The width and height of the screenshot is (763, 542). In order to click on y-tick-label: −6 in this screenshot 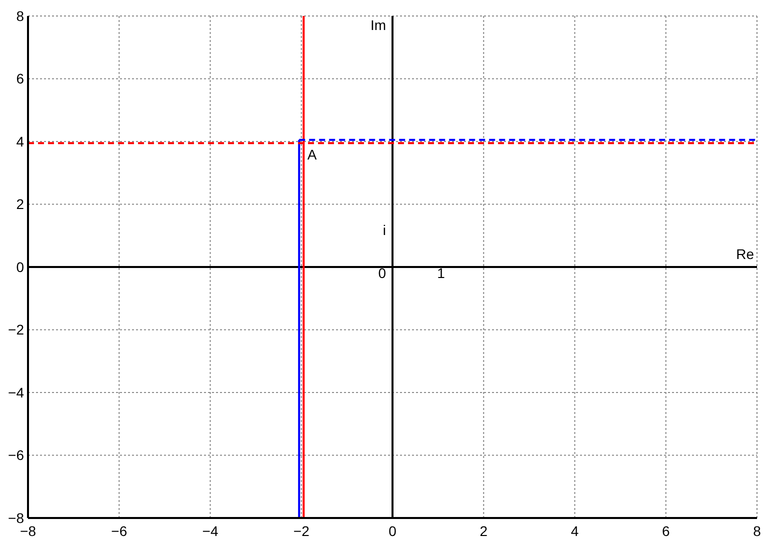, I will do `click(16, 455)`.